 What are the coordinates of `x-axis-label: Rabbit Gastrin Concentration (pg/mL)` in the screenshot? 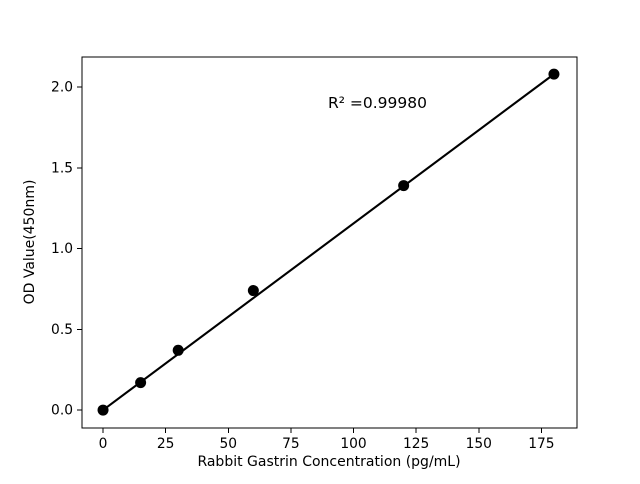 It's located at (328, 462).